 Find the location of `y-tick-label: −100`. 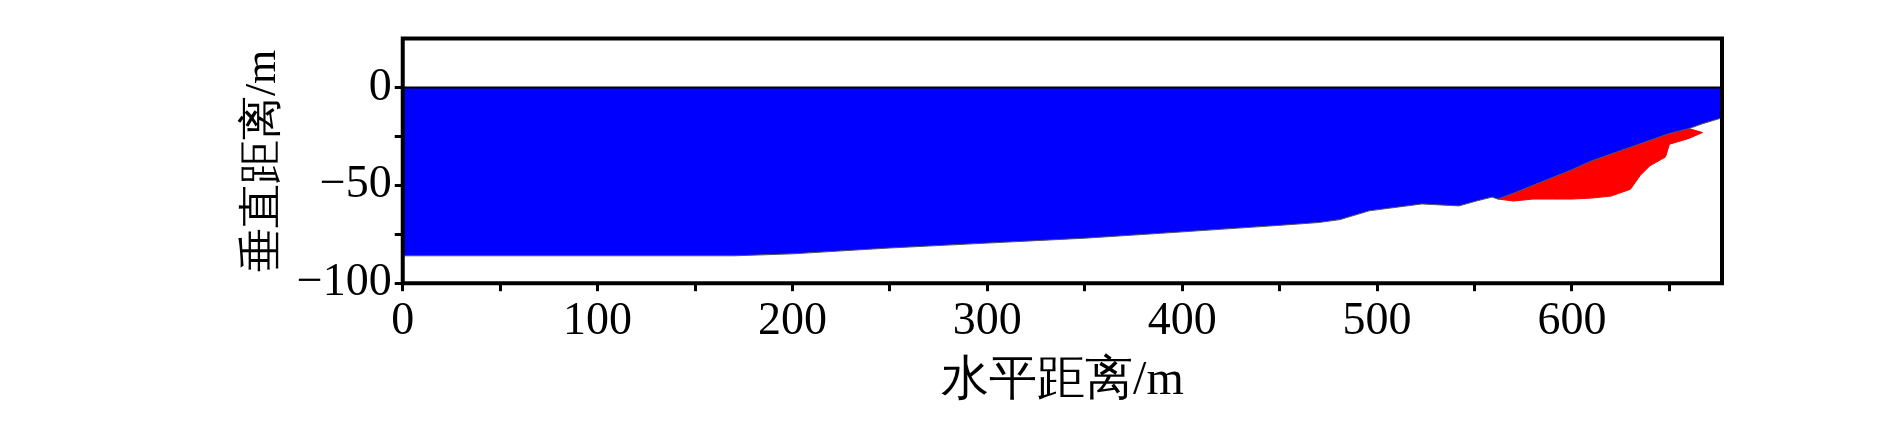

y-tick-label: −100 is located at coordinates (344, 280).